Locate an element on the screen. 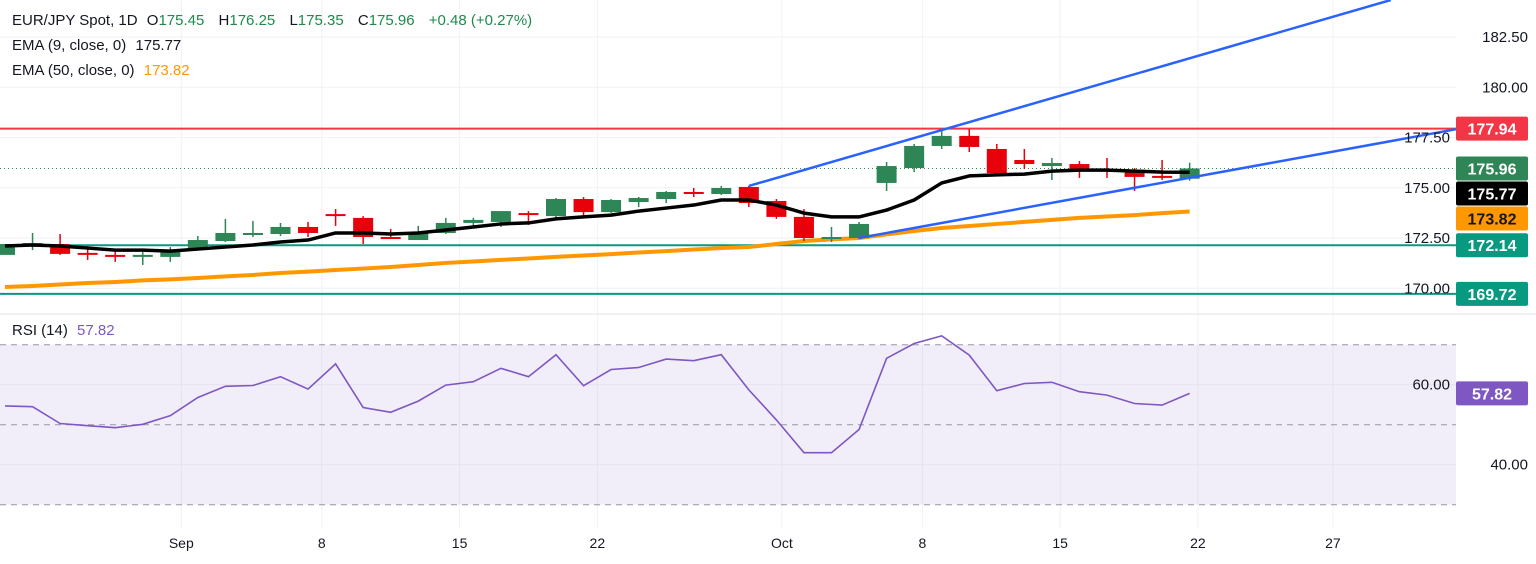  symbol-title: EUR/JPY Spot, 1D is located at coordinates (75, 20).